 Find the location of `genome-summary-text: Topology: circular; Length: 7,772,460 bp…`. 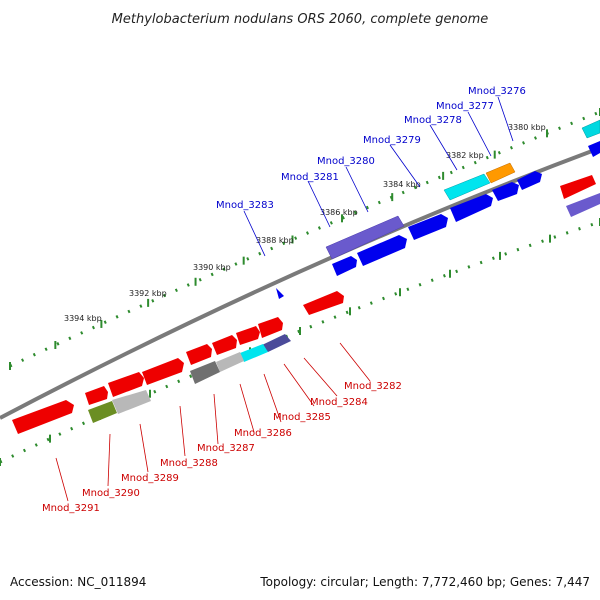

genome-summary-text: Topology: circular; Length: 7,772,460 bp… is located at coordinates (424, 582).